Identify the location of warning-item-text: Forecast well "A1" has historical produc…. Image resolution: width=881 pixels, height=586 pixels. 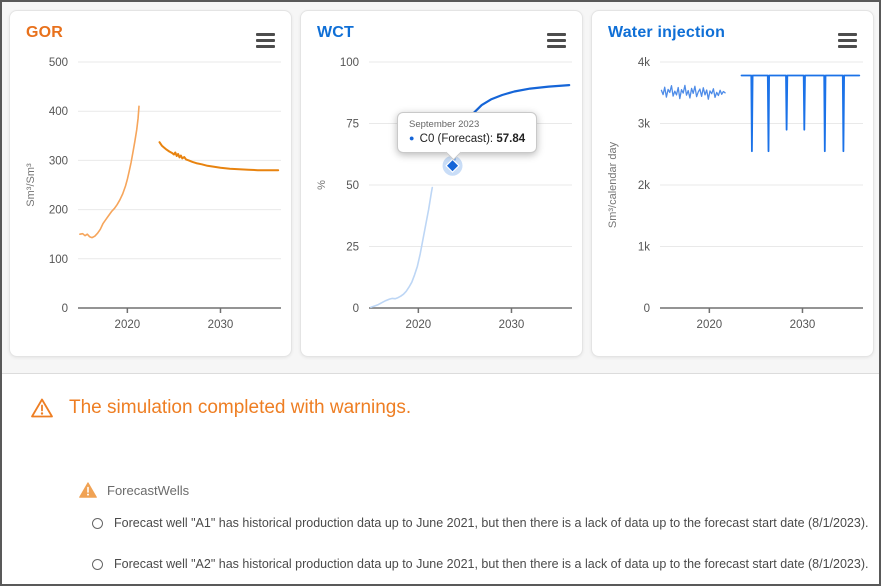
(491, 523).